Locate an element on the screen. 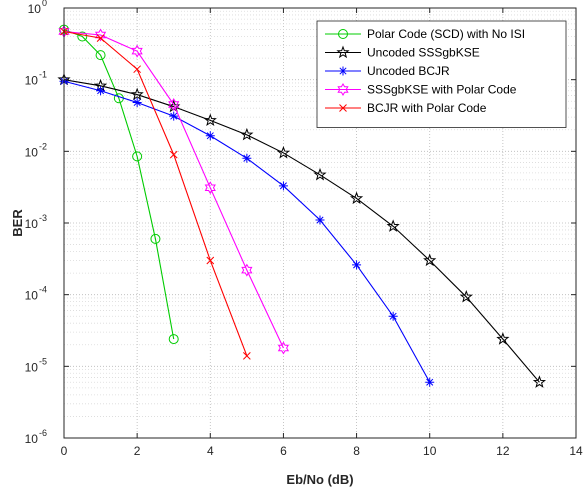 This screenshot has width=587, height=493. legend-entry: Uncoded SSSgbKSE is located at coordinates (402, 53).